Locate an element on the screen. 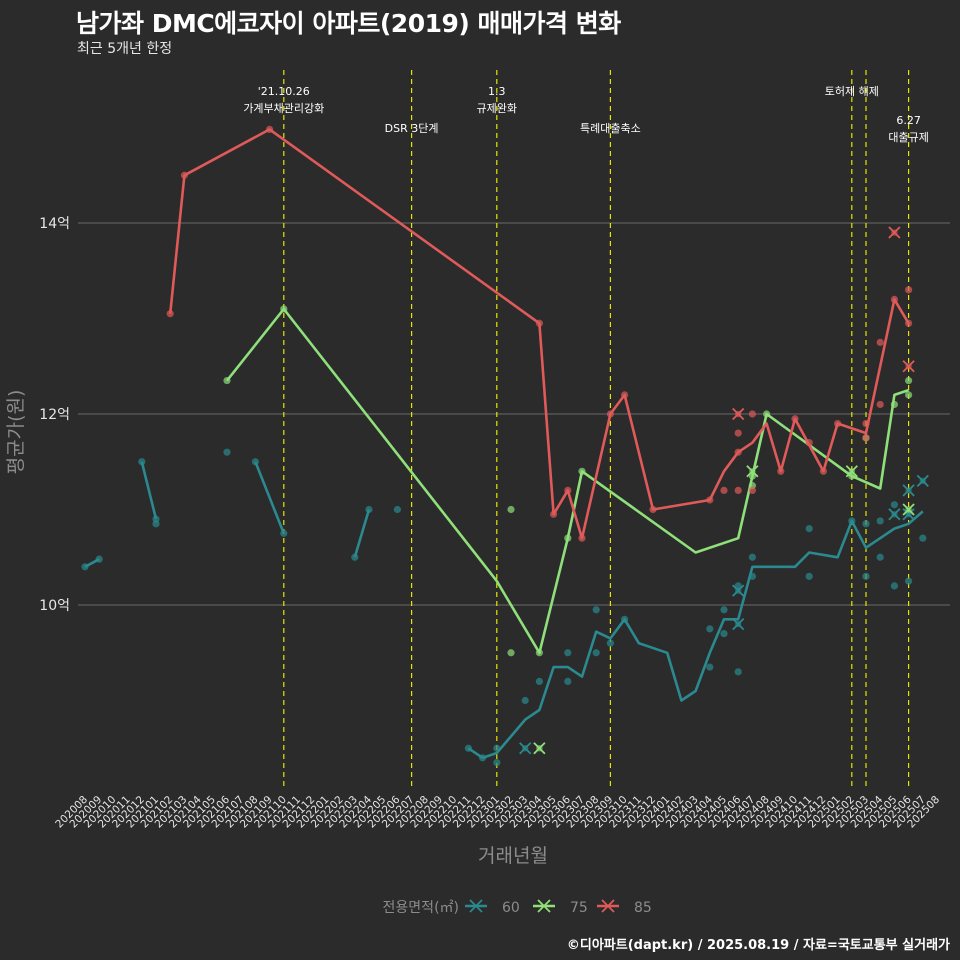  policy-label: 토허제 해제 is located at coordinates (852, 91).